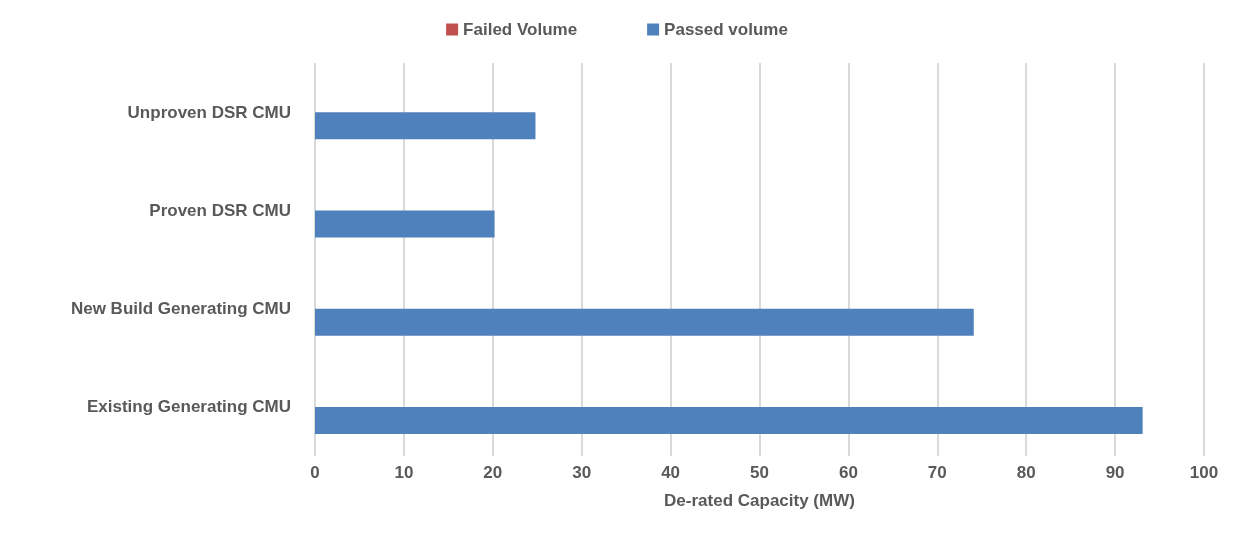 This screenshot has width=1234, height=552. What do you see at coordinates (1204, 472) in the screenshot?
I see `x-tick-label: 100` at bounding box center [1204, 472].